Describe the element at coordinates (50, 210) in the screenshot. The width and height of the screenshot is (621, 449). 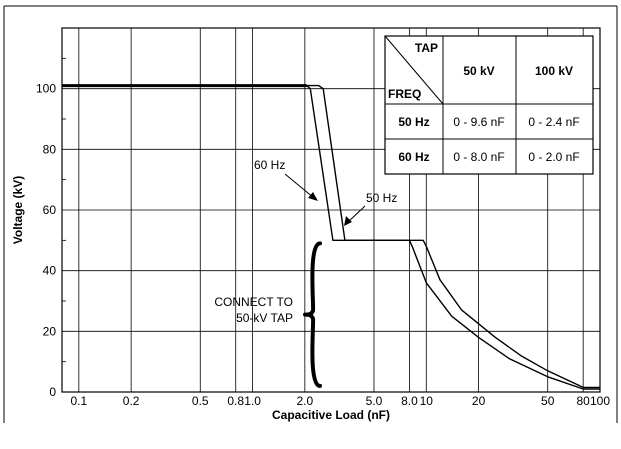
I see `y-tick-label: 60` at that location.